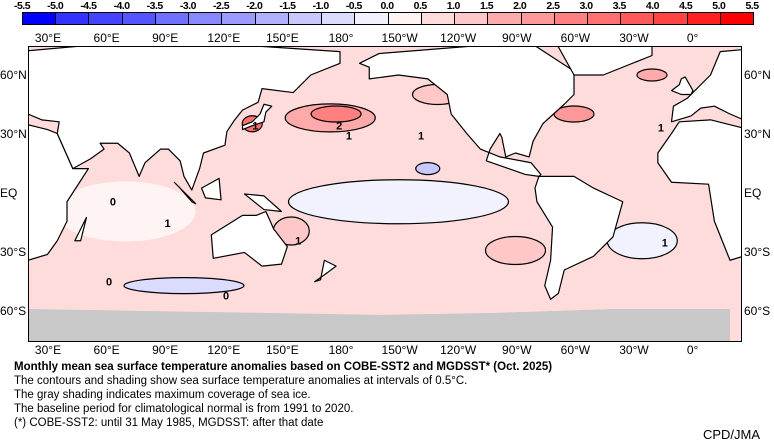  I want to click on colorbar-tick-label: 4.5, so click(686, 6).